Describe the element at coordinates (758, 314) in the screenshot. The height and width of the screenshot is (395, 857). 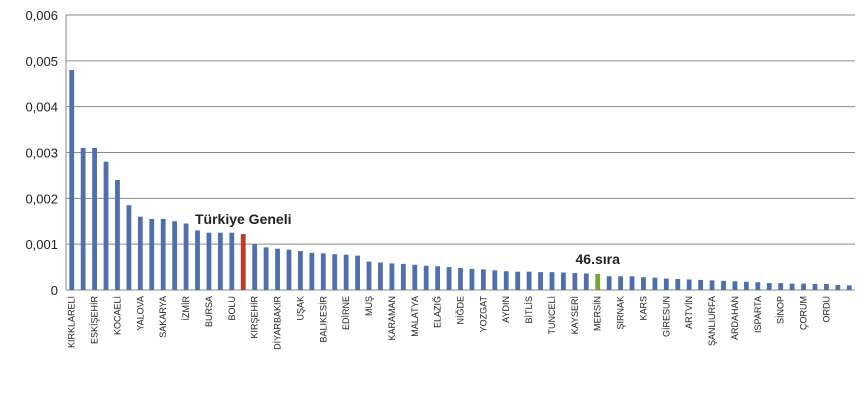
I see `x-tick-label: ISPARTA` at that location.